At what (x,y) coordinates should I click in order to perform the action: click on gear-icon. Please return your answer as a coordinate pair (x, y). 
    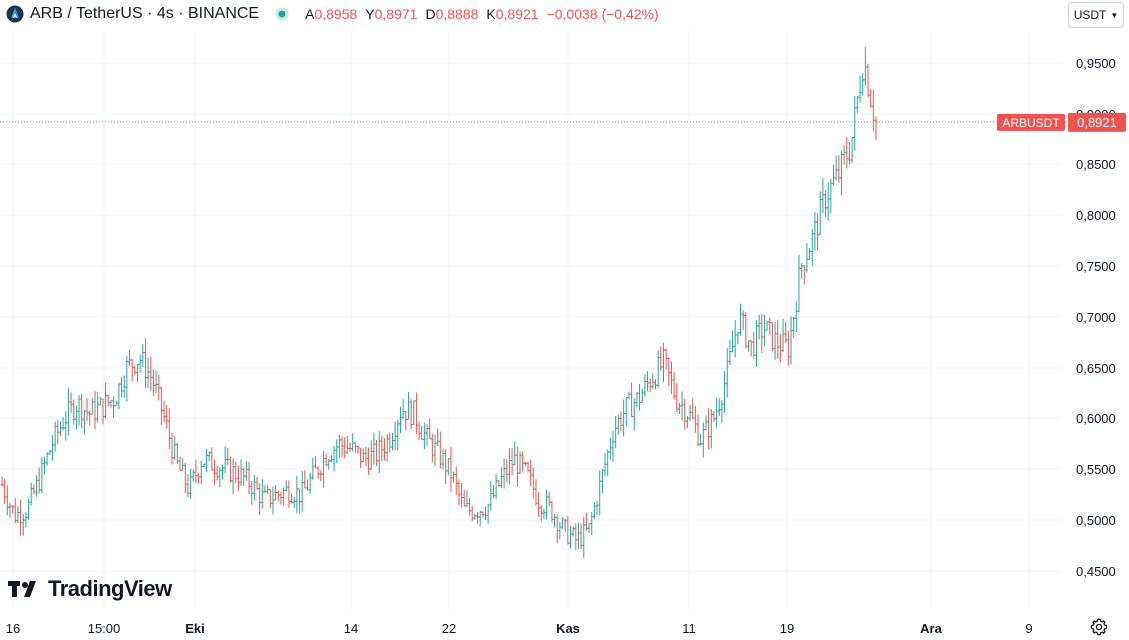
    Looking at the image, I should click on (1099, 627).